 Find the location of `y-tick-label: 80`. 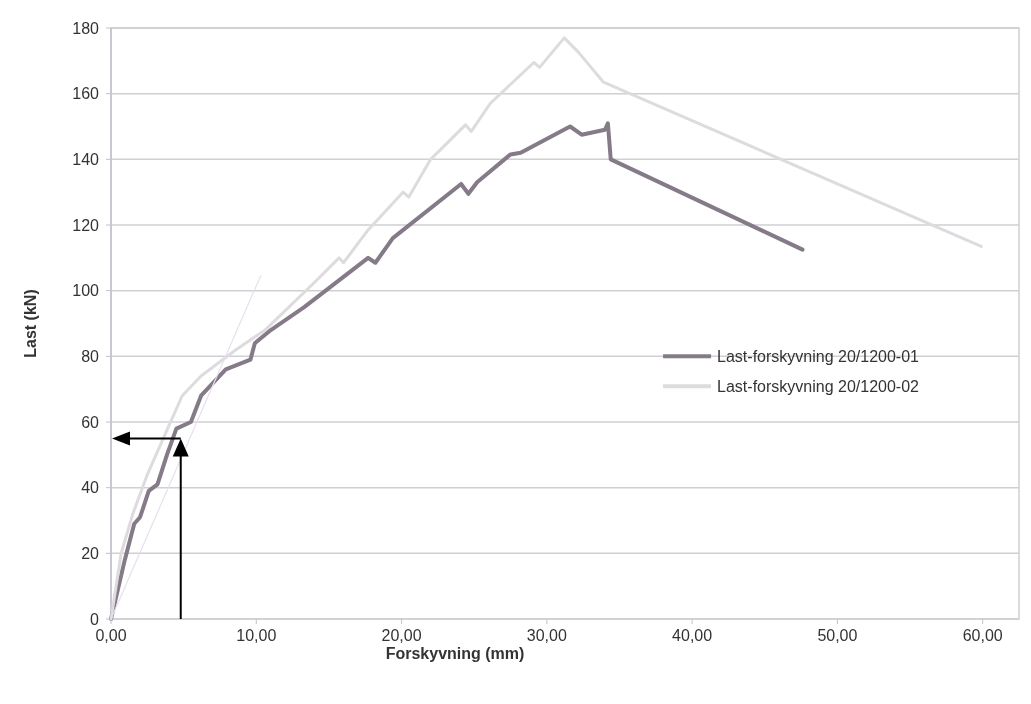

y-tick-label: 80 is located at coordinates (90, 356).